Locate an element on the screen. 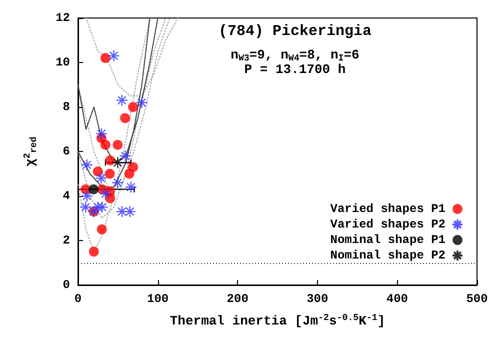 The height and width of the screenshot is (350, 500). x-tick-label: 400 is located at coordinates (397, 299).